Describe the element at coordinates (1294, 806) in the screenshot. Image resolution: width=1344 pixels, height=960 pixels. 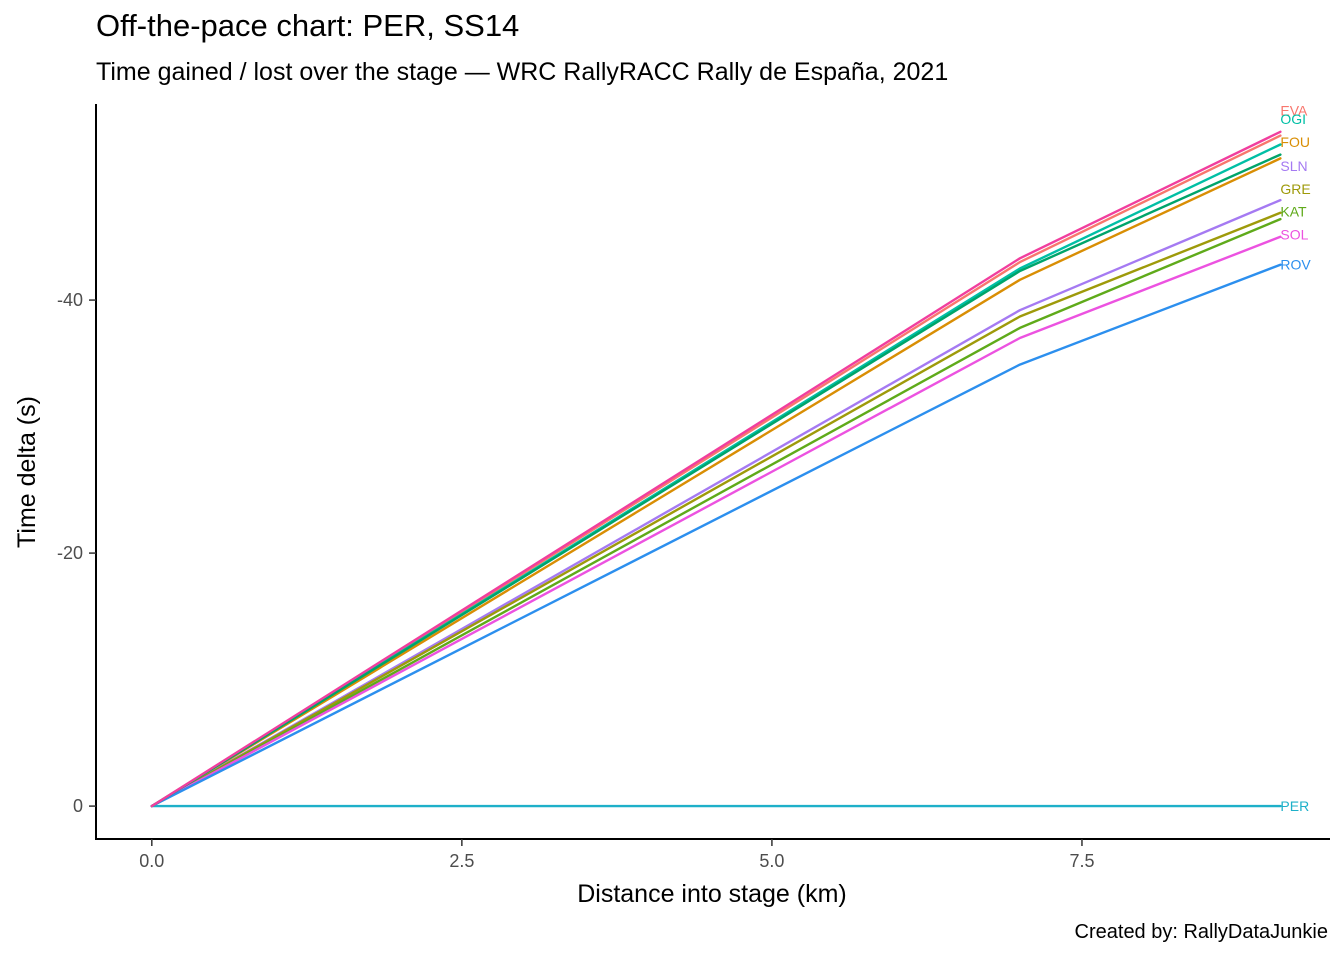
I see `series-label-per: PER` at that location.